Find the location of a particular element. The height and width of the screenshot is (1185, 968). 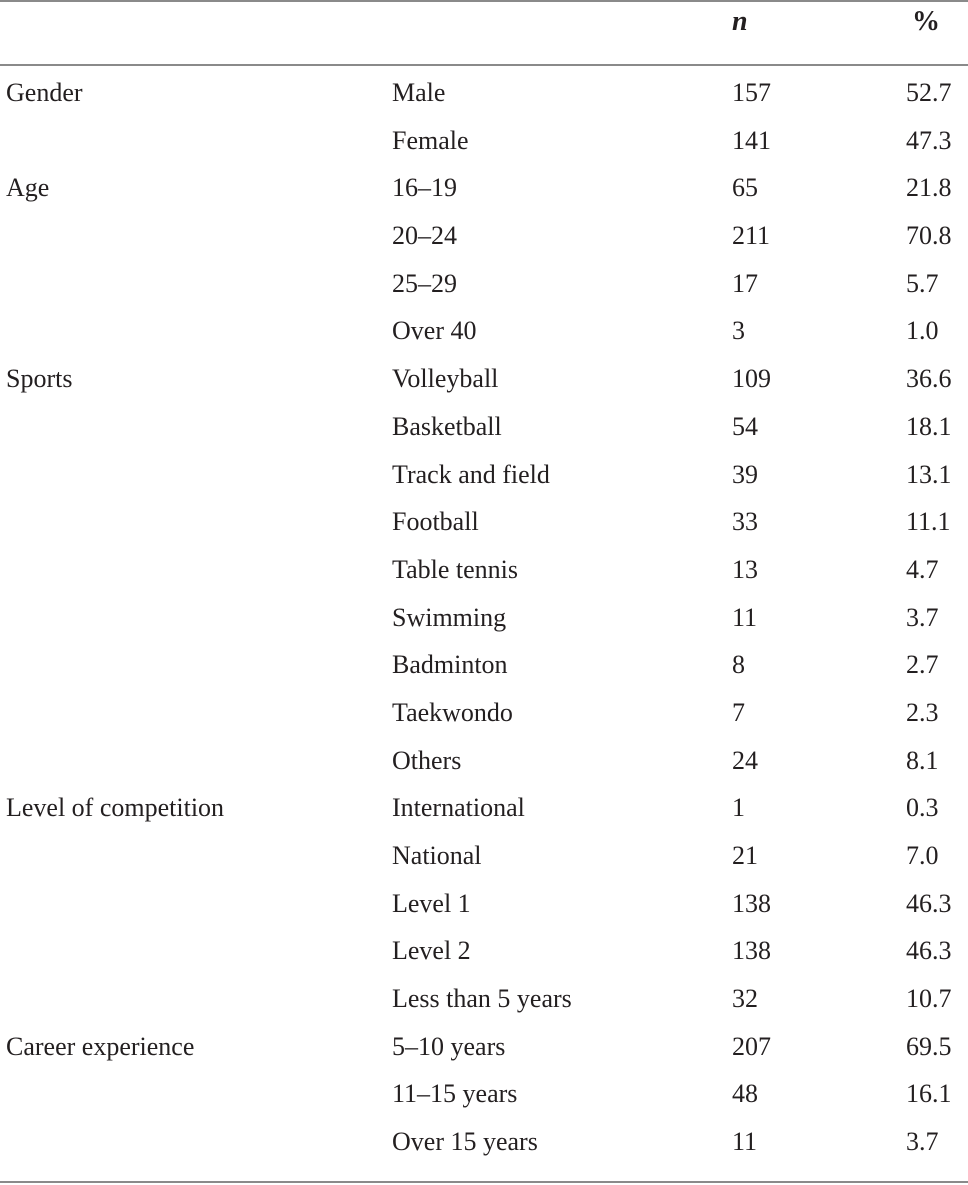

row-percent-value: 36.6 is located at coordinates (929, 379).